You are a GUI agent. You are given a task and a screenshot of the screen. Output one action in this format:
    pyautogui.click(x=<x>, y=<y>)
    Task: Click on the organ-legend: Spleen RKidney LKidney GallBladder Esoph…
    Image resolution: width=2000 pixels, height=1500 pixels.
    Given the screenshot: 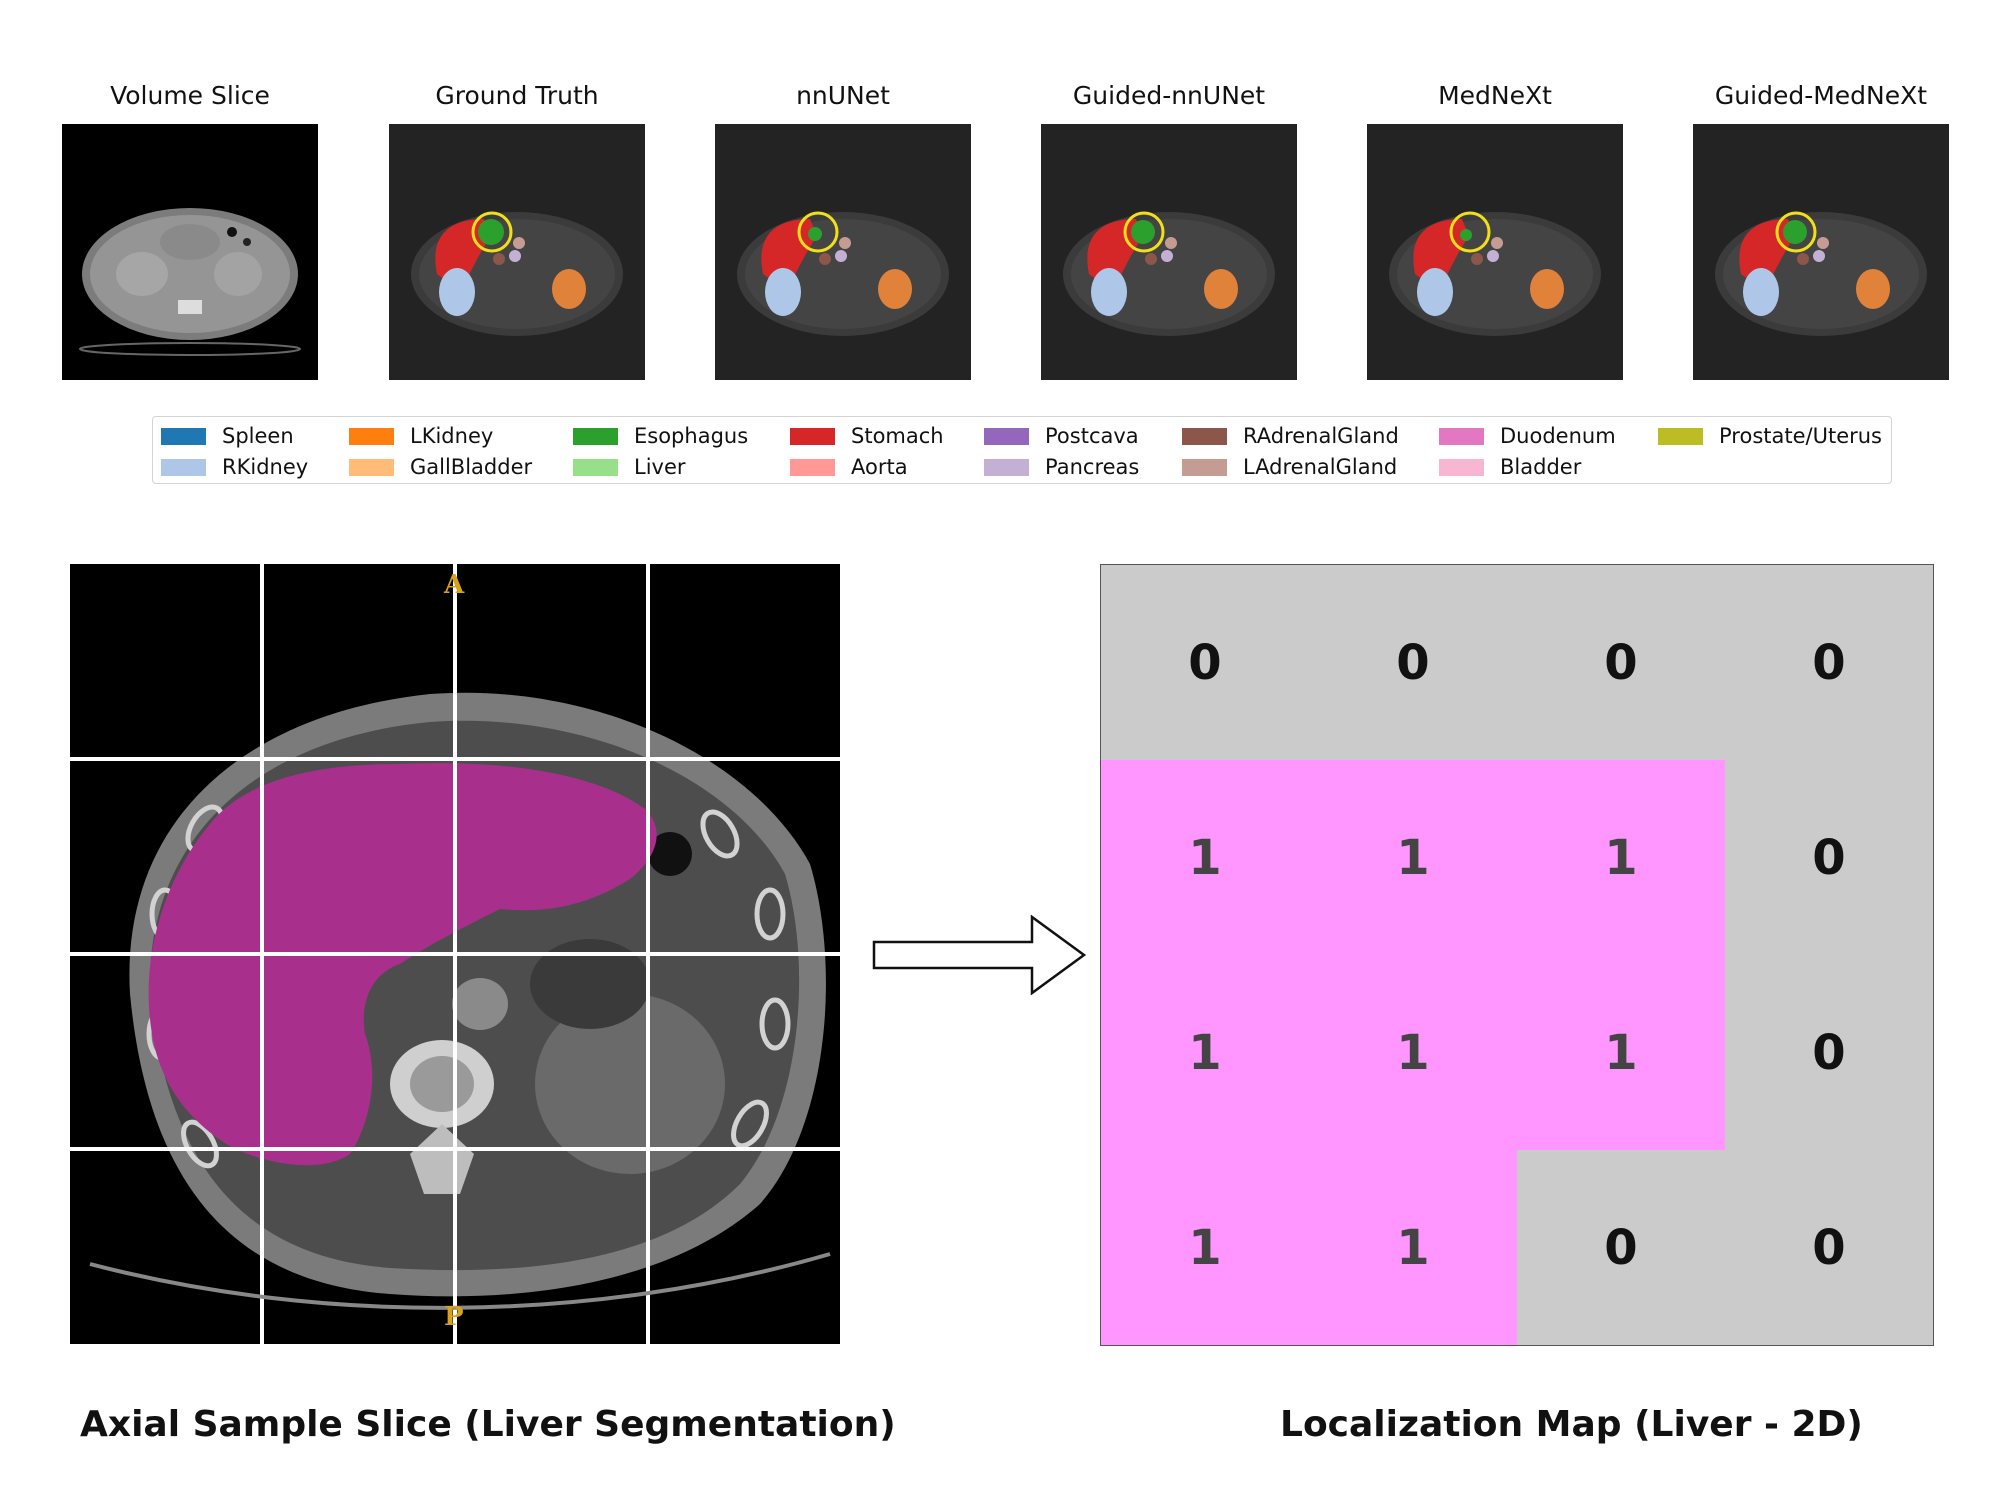 What is the action you would take?
    pyautogui.click(x=1022, y=450)
    